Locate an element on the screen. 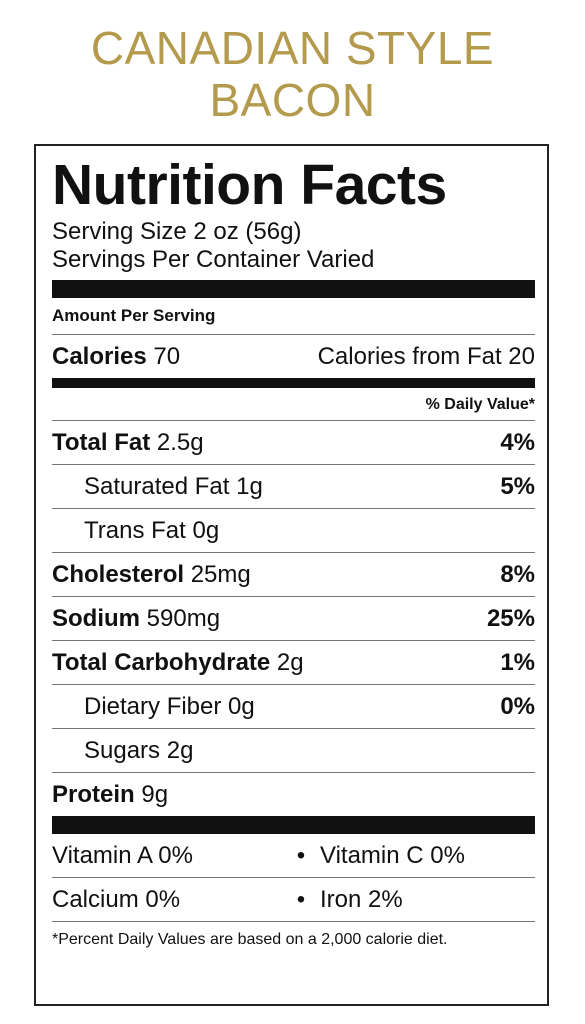  nutrient-amount: 1g is located at coordinates (249, 486).